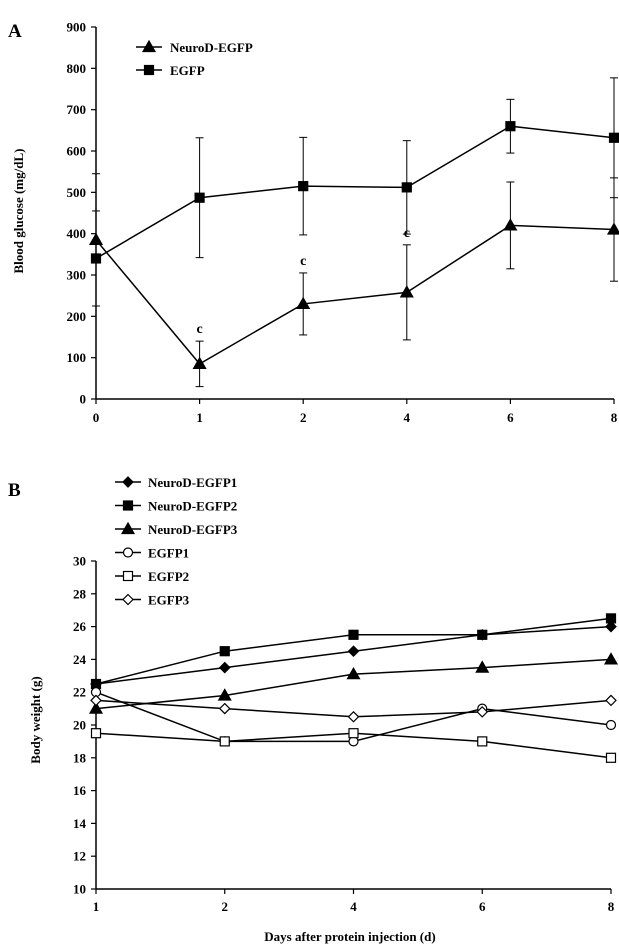 This screenshot has width=619, height=949. I want to click on y-tick-label: 26, so click(80, 626).